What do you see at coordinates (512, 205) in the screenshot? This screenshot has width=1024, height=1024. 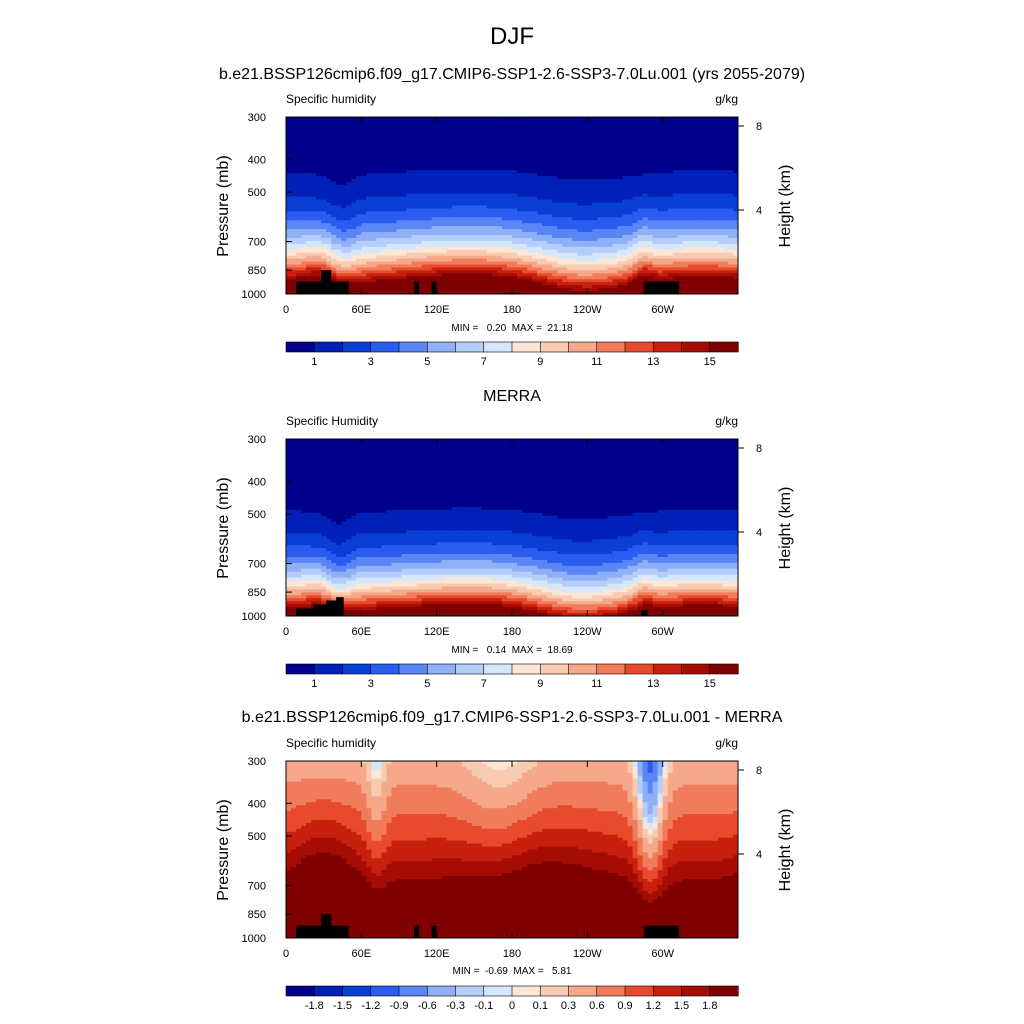 I see `contour-field` at bounding box center [512, 205].